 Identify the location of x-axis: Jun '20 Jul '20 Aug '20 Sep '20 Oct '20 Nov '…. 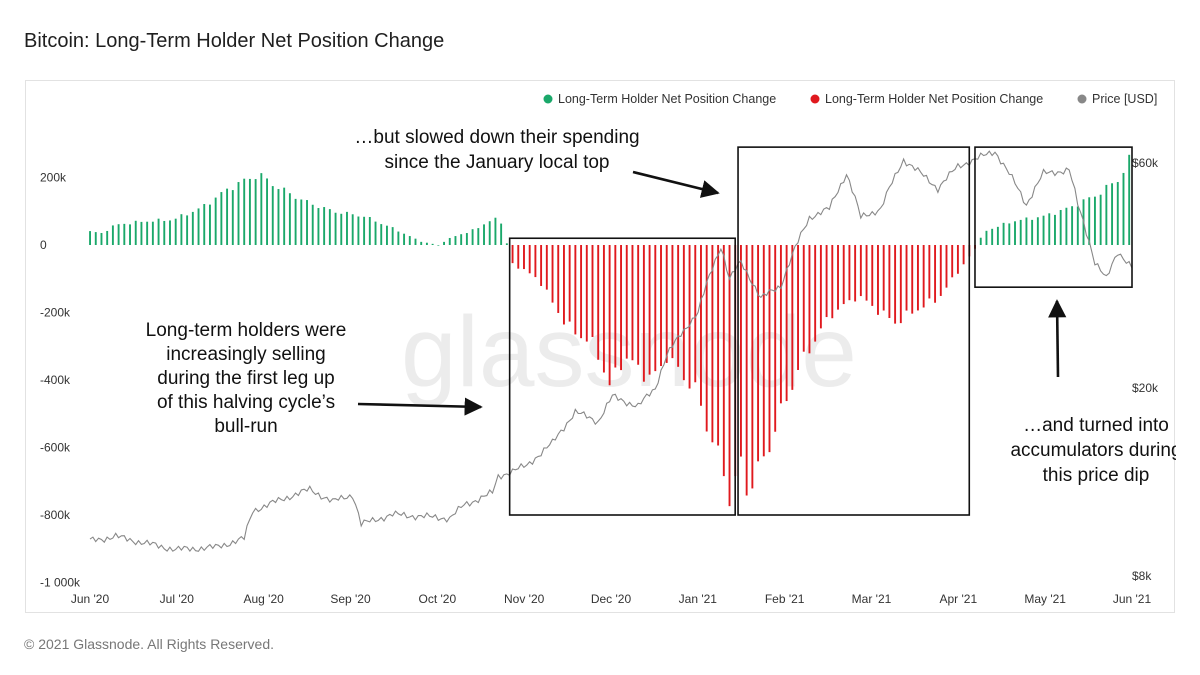
(611, 599).